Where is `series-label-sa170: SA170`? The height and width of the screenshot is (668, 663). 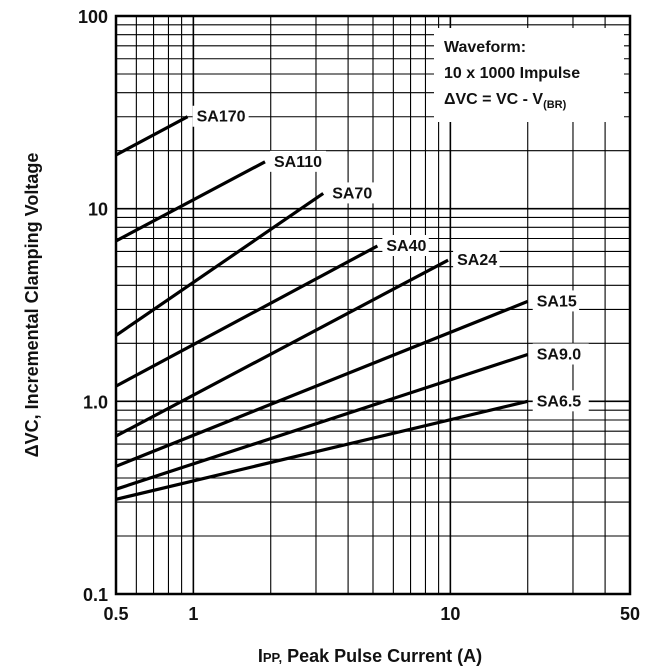 series-label-sa170: SA170 is located at coordinates (221, 117).